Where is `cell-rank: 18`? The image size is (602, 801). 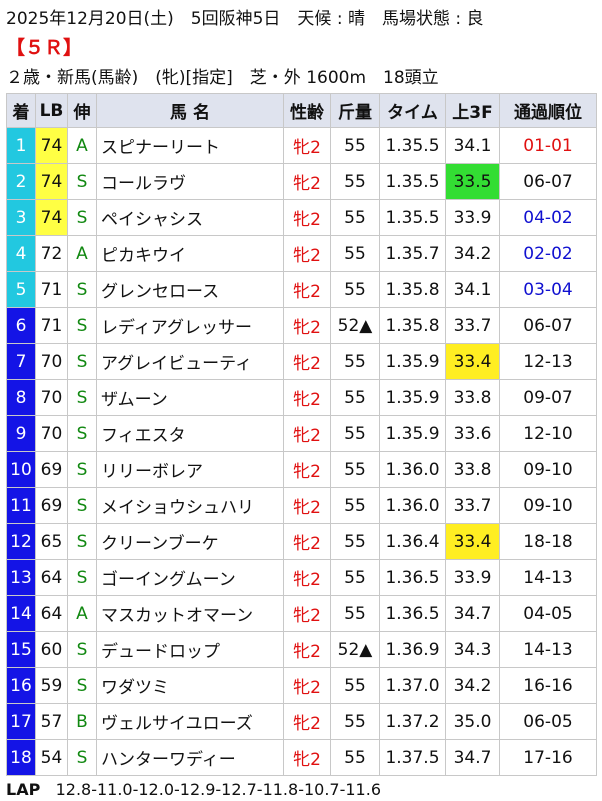
cell-rank: 18 is located at coordinates (21, 757).